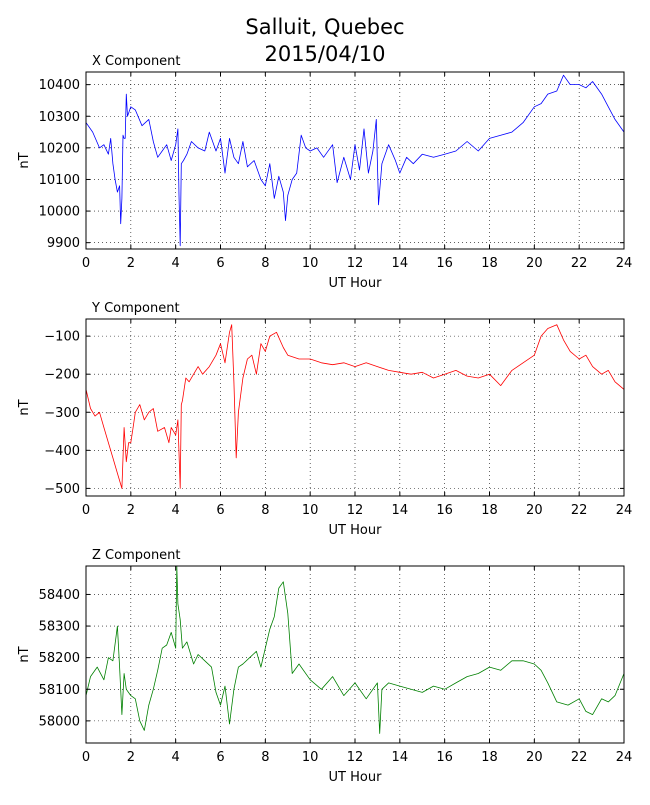 The image size is (650, 805). Describe the element at coordinates (59, 721) in the screenshot. I see `y-tick-label: 58000` at that location.